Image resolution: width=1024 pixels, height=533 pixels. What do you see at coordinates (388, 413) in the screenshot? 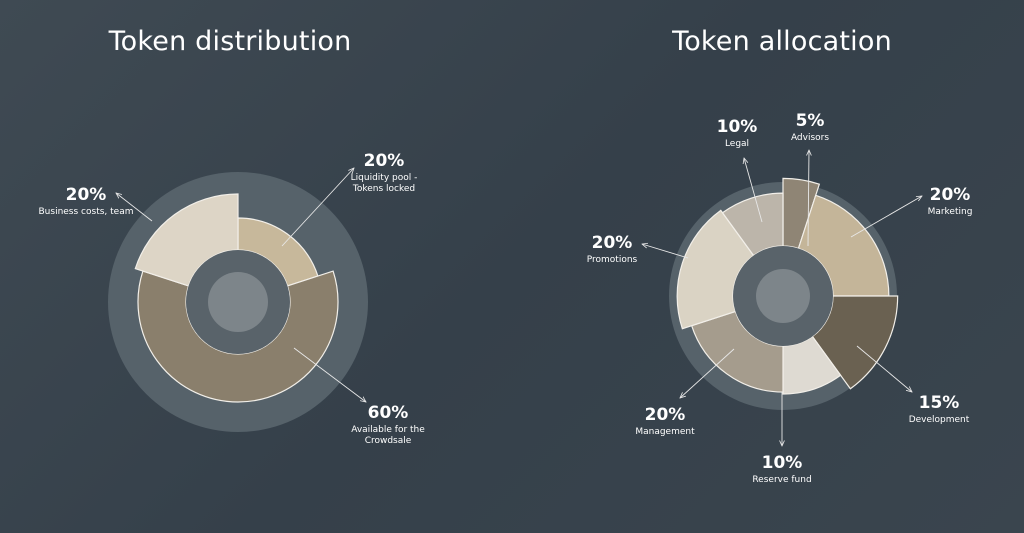
I see `slice-percent-label: 60%` at bounding box center [388, 413].